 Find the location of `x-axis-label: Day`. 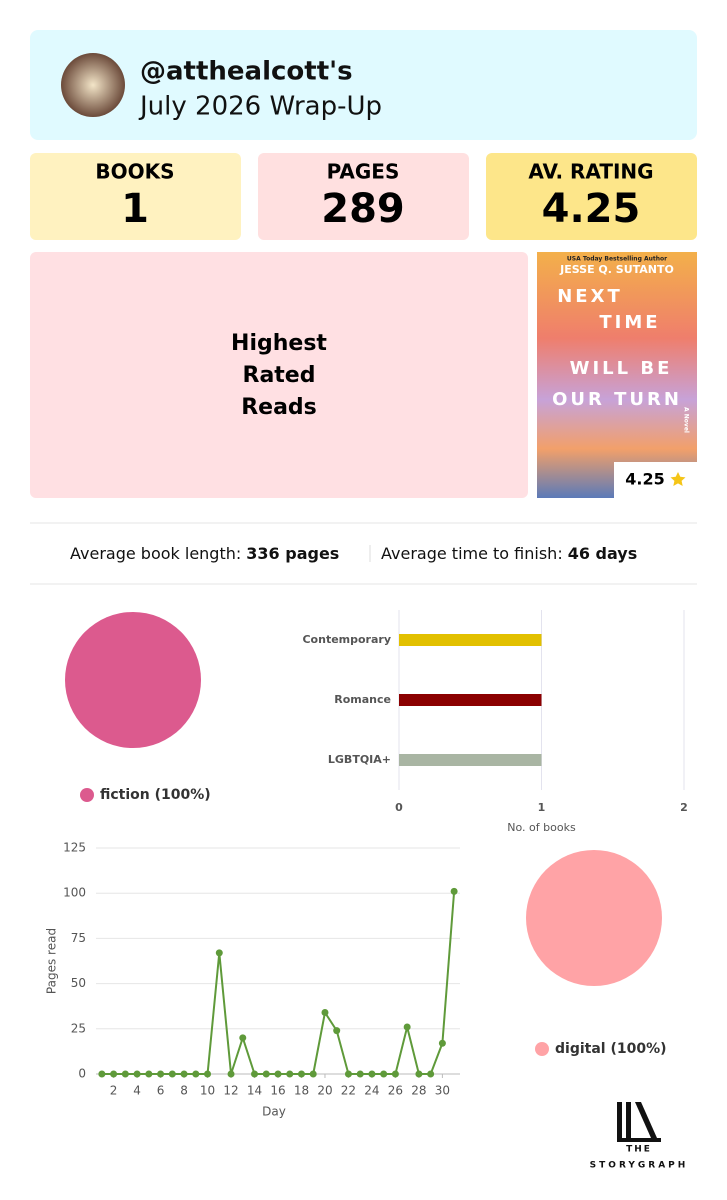

x-axis-label: Day is located at coordinates (274, 1112).